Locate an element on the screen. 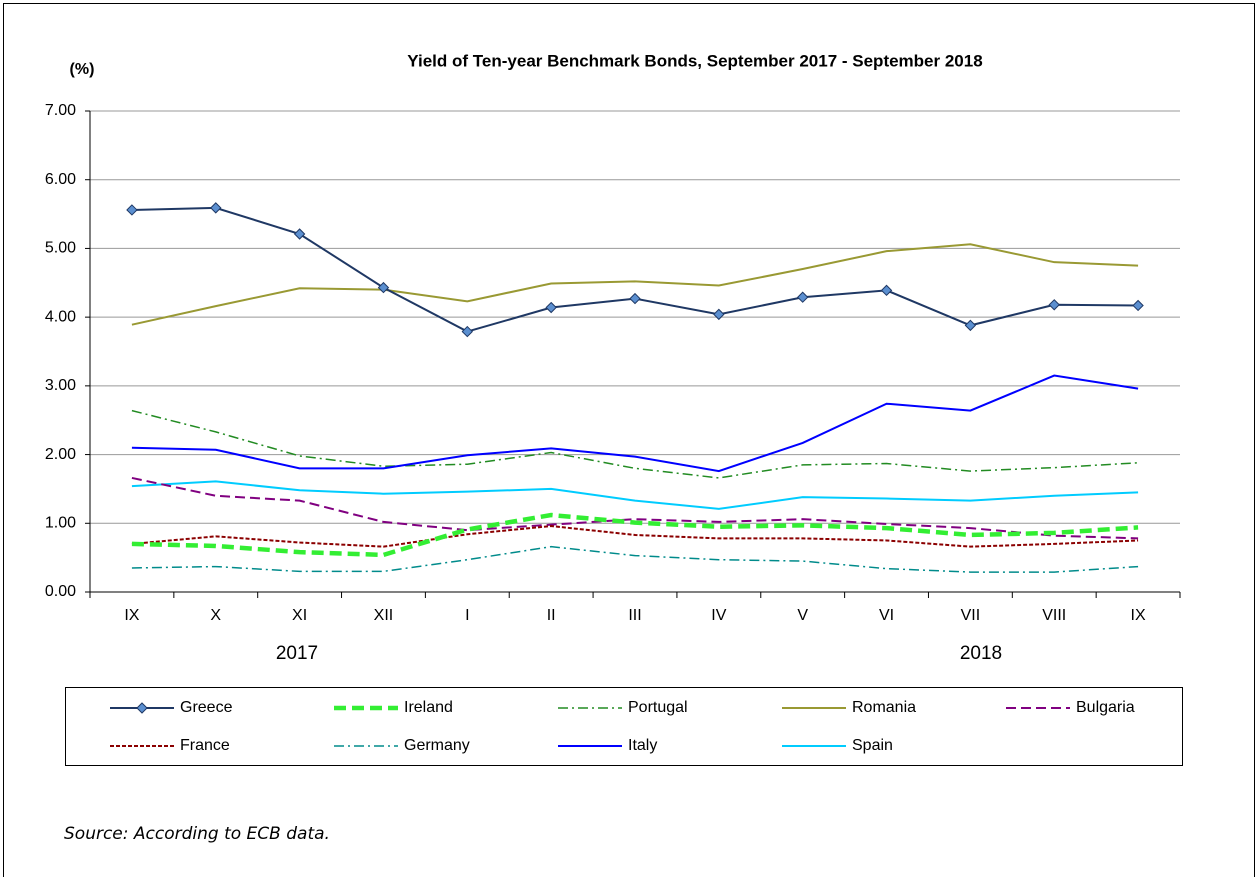 The height and width of the screenshot is (877, 1259). x-tick-label: VIII is located at coordinates (1054, 615).